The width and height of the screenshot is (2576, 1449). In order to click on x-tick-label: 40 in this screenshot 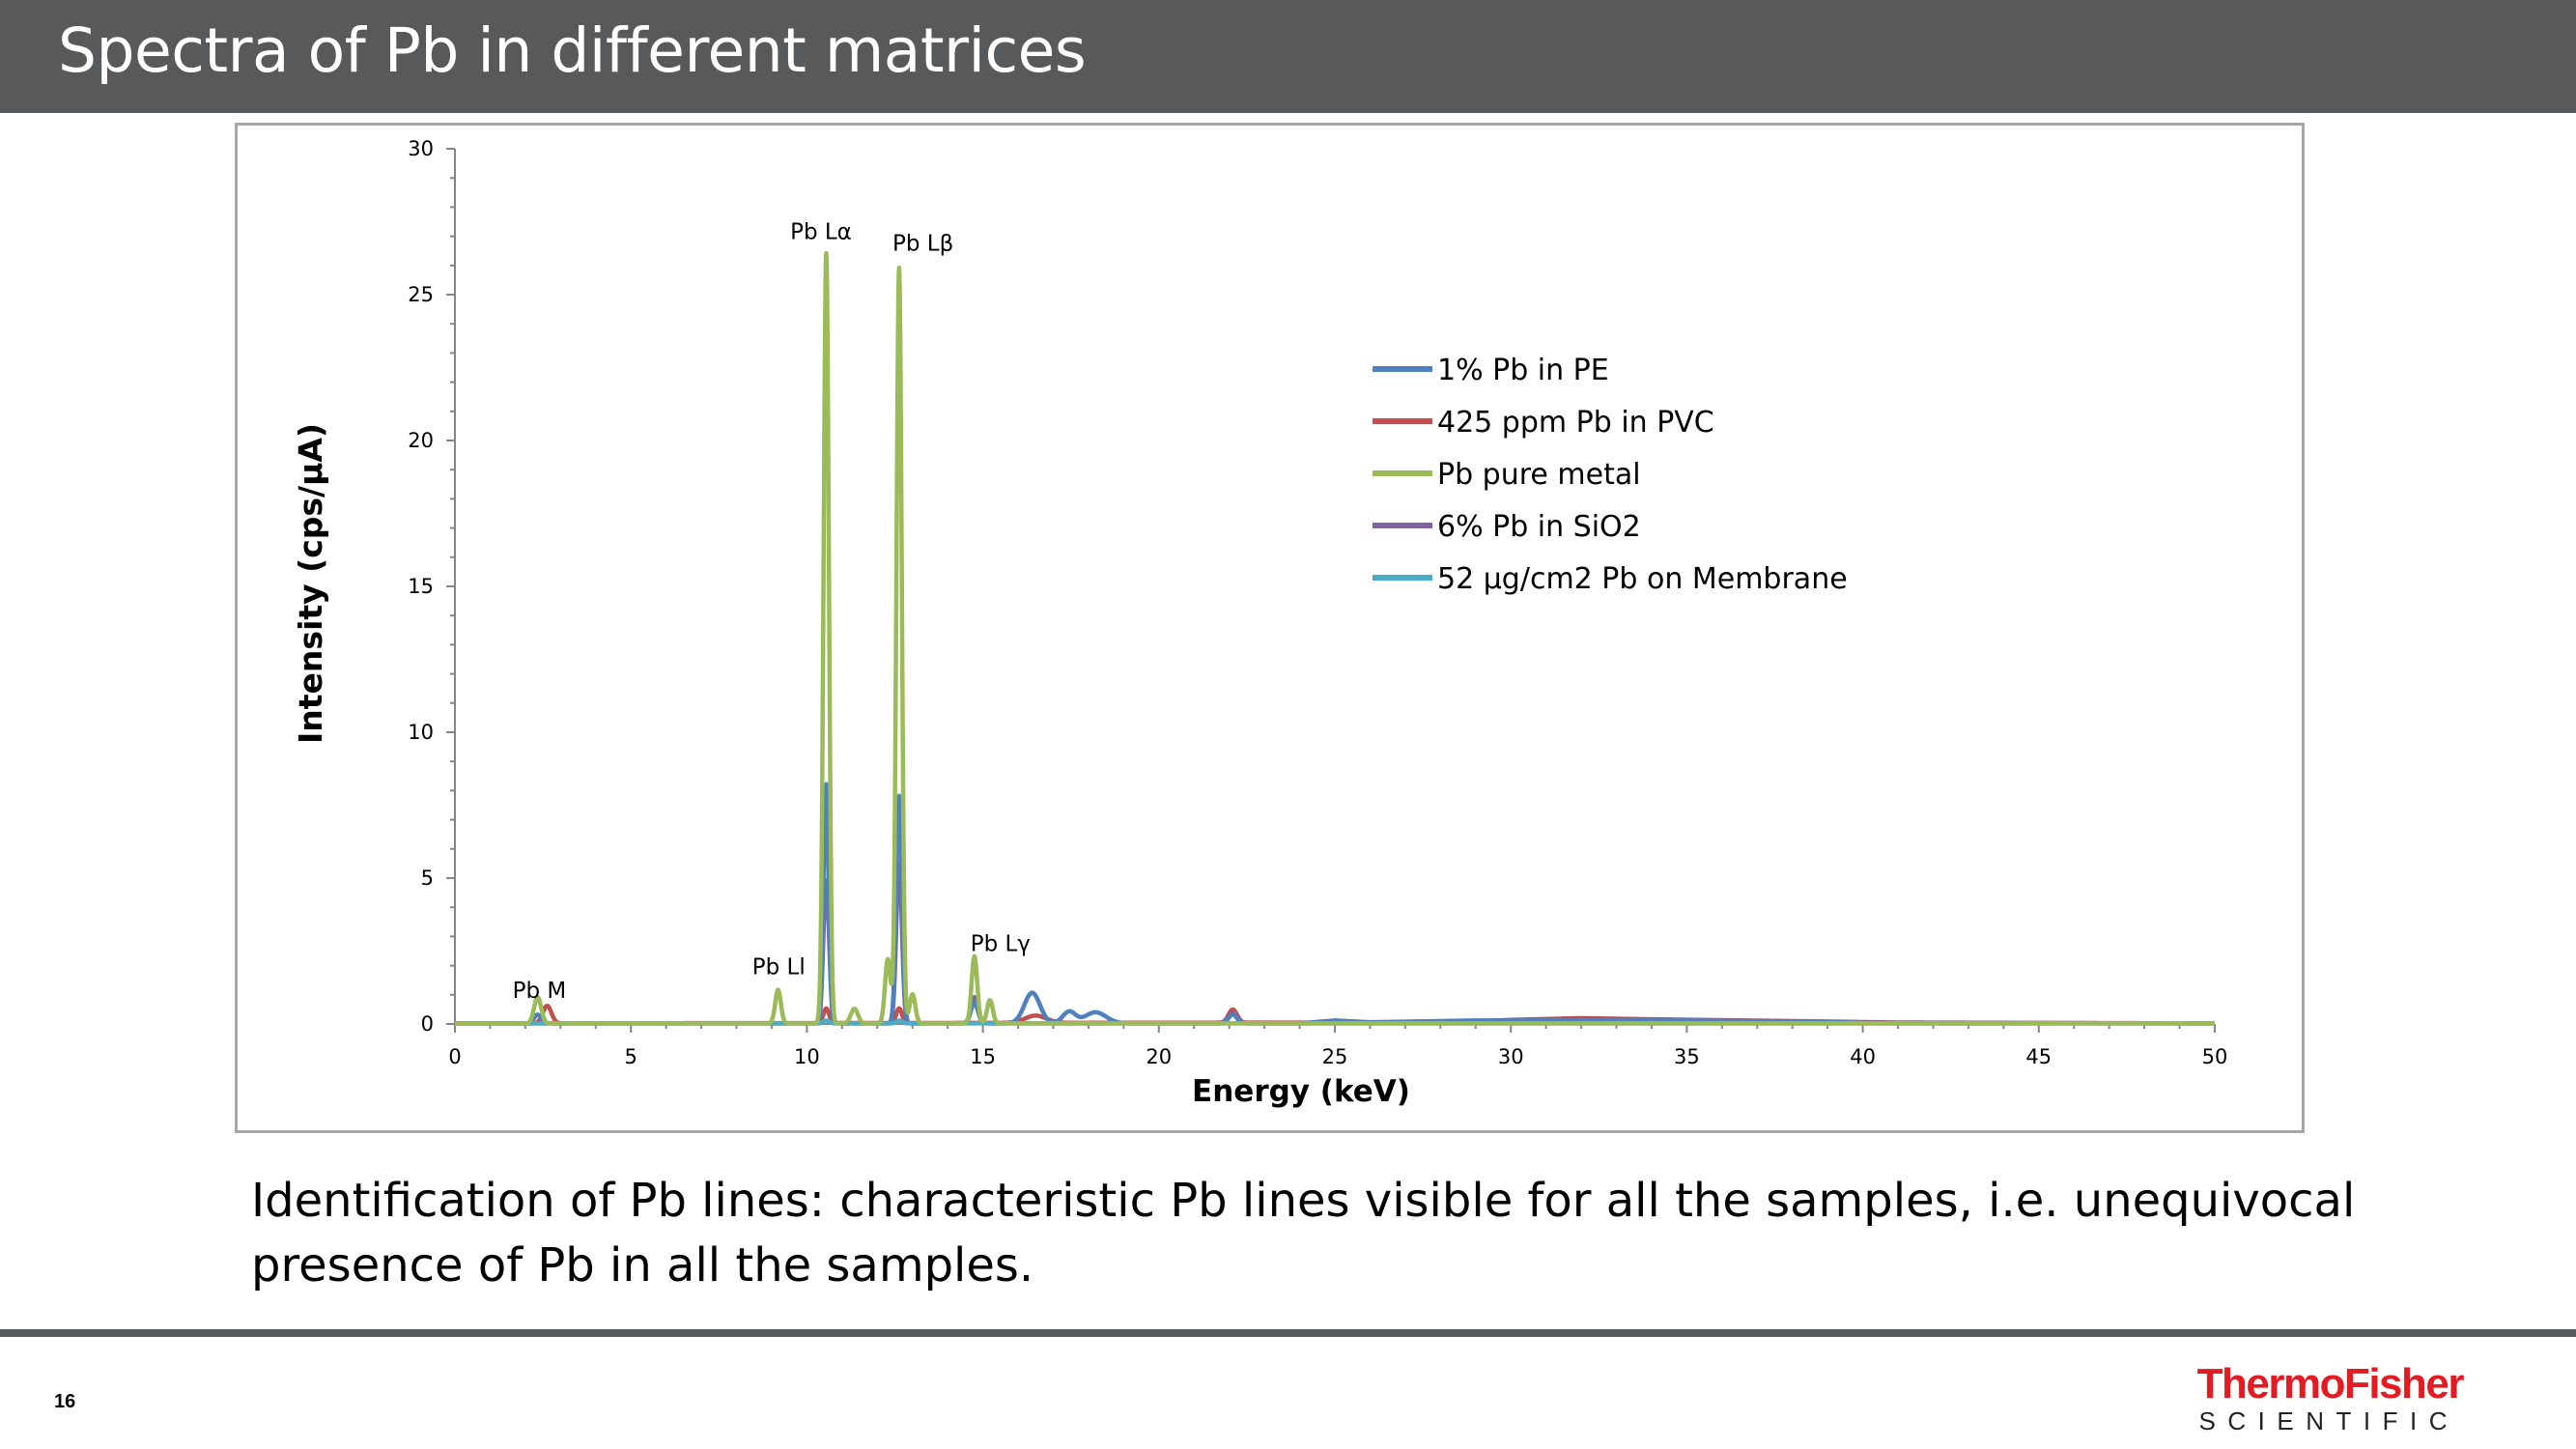, I will do `click(1863, 1056)`.